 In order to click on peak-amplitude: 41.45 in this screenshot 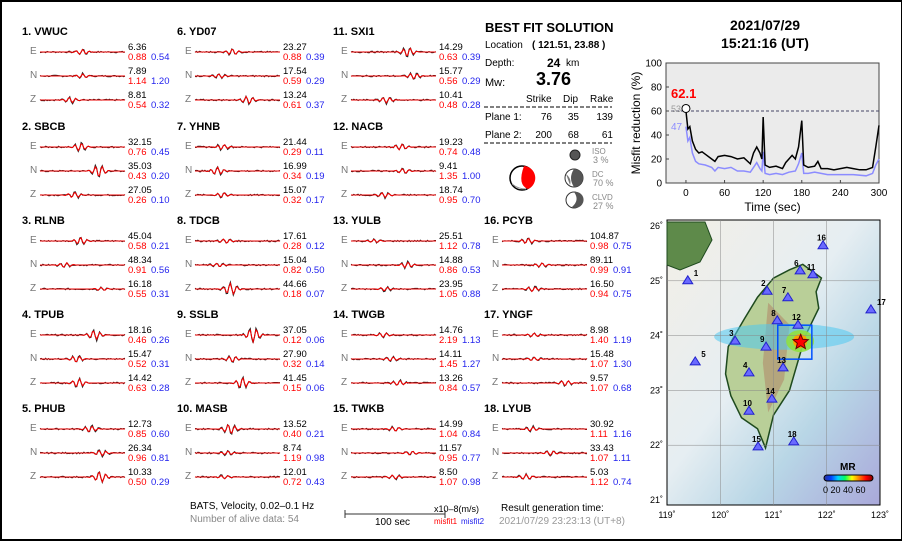, I will do `click(295, 378)`.